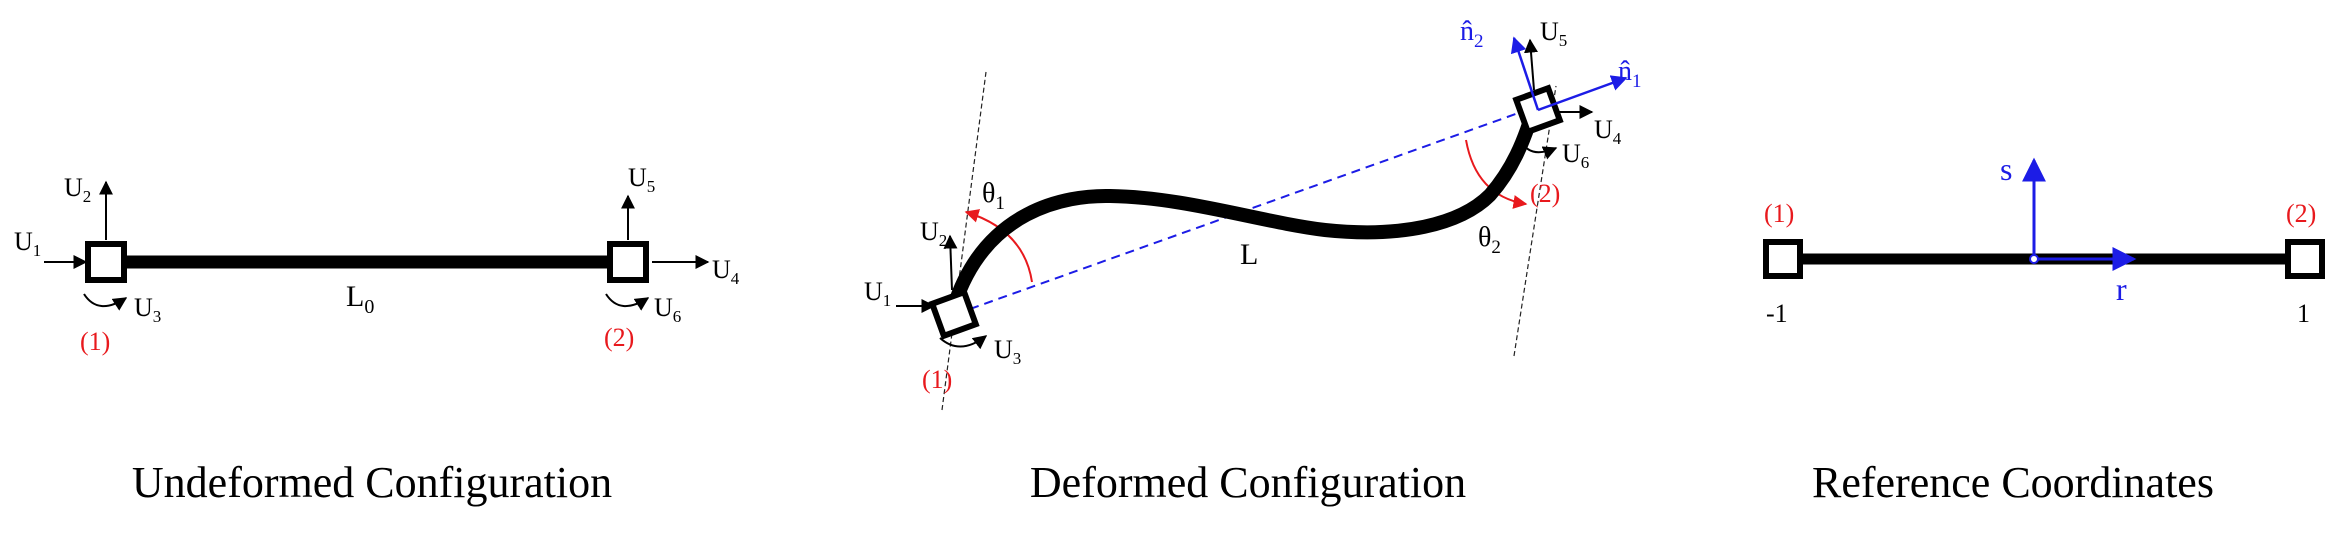 The height and width of the screenshot is (534, 2336). What do you see at coordinates (95, 341) in the screenshot?
I see `undeformed-node-1-label: (1)` at bounding box center [95, 341].